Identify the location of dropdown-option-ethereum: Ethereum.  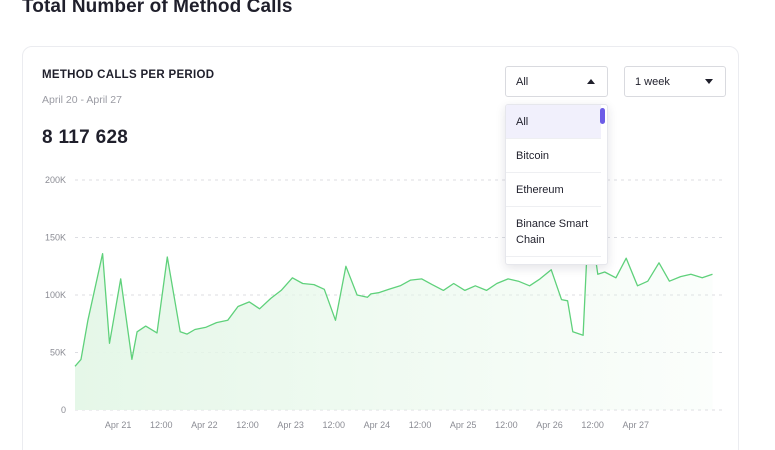
(553, 190).